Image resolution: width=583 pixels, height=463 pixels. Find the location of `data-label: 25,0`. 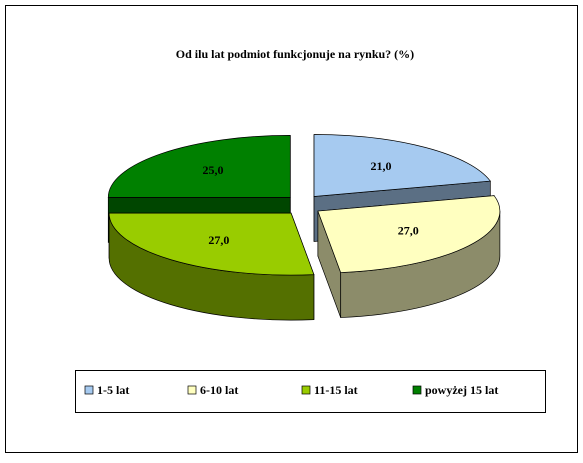

data-label: 25,0 is located at coordinates (213, 170).